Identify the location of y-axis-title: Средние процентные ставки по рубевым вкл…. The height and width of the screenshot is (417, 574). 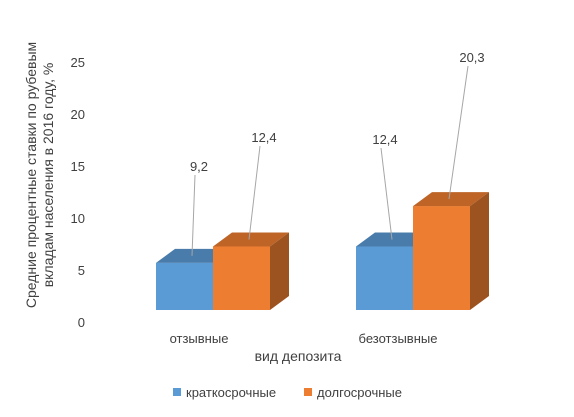
(39, 175).